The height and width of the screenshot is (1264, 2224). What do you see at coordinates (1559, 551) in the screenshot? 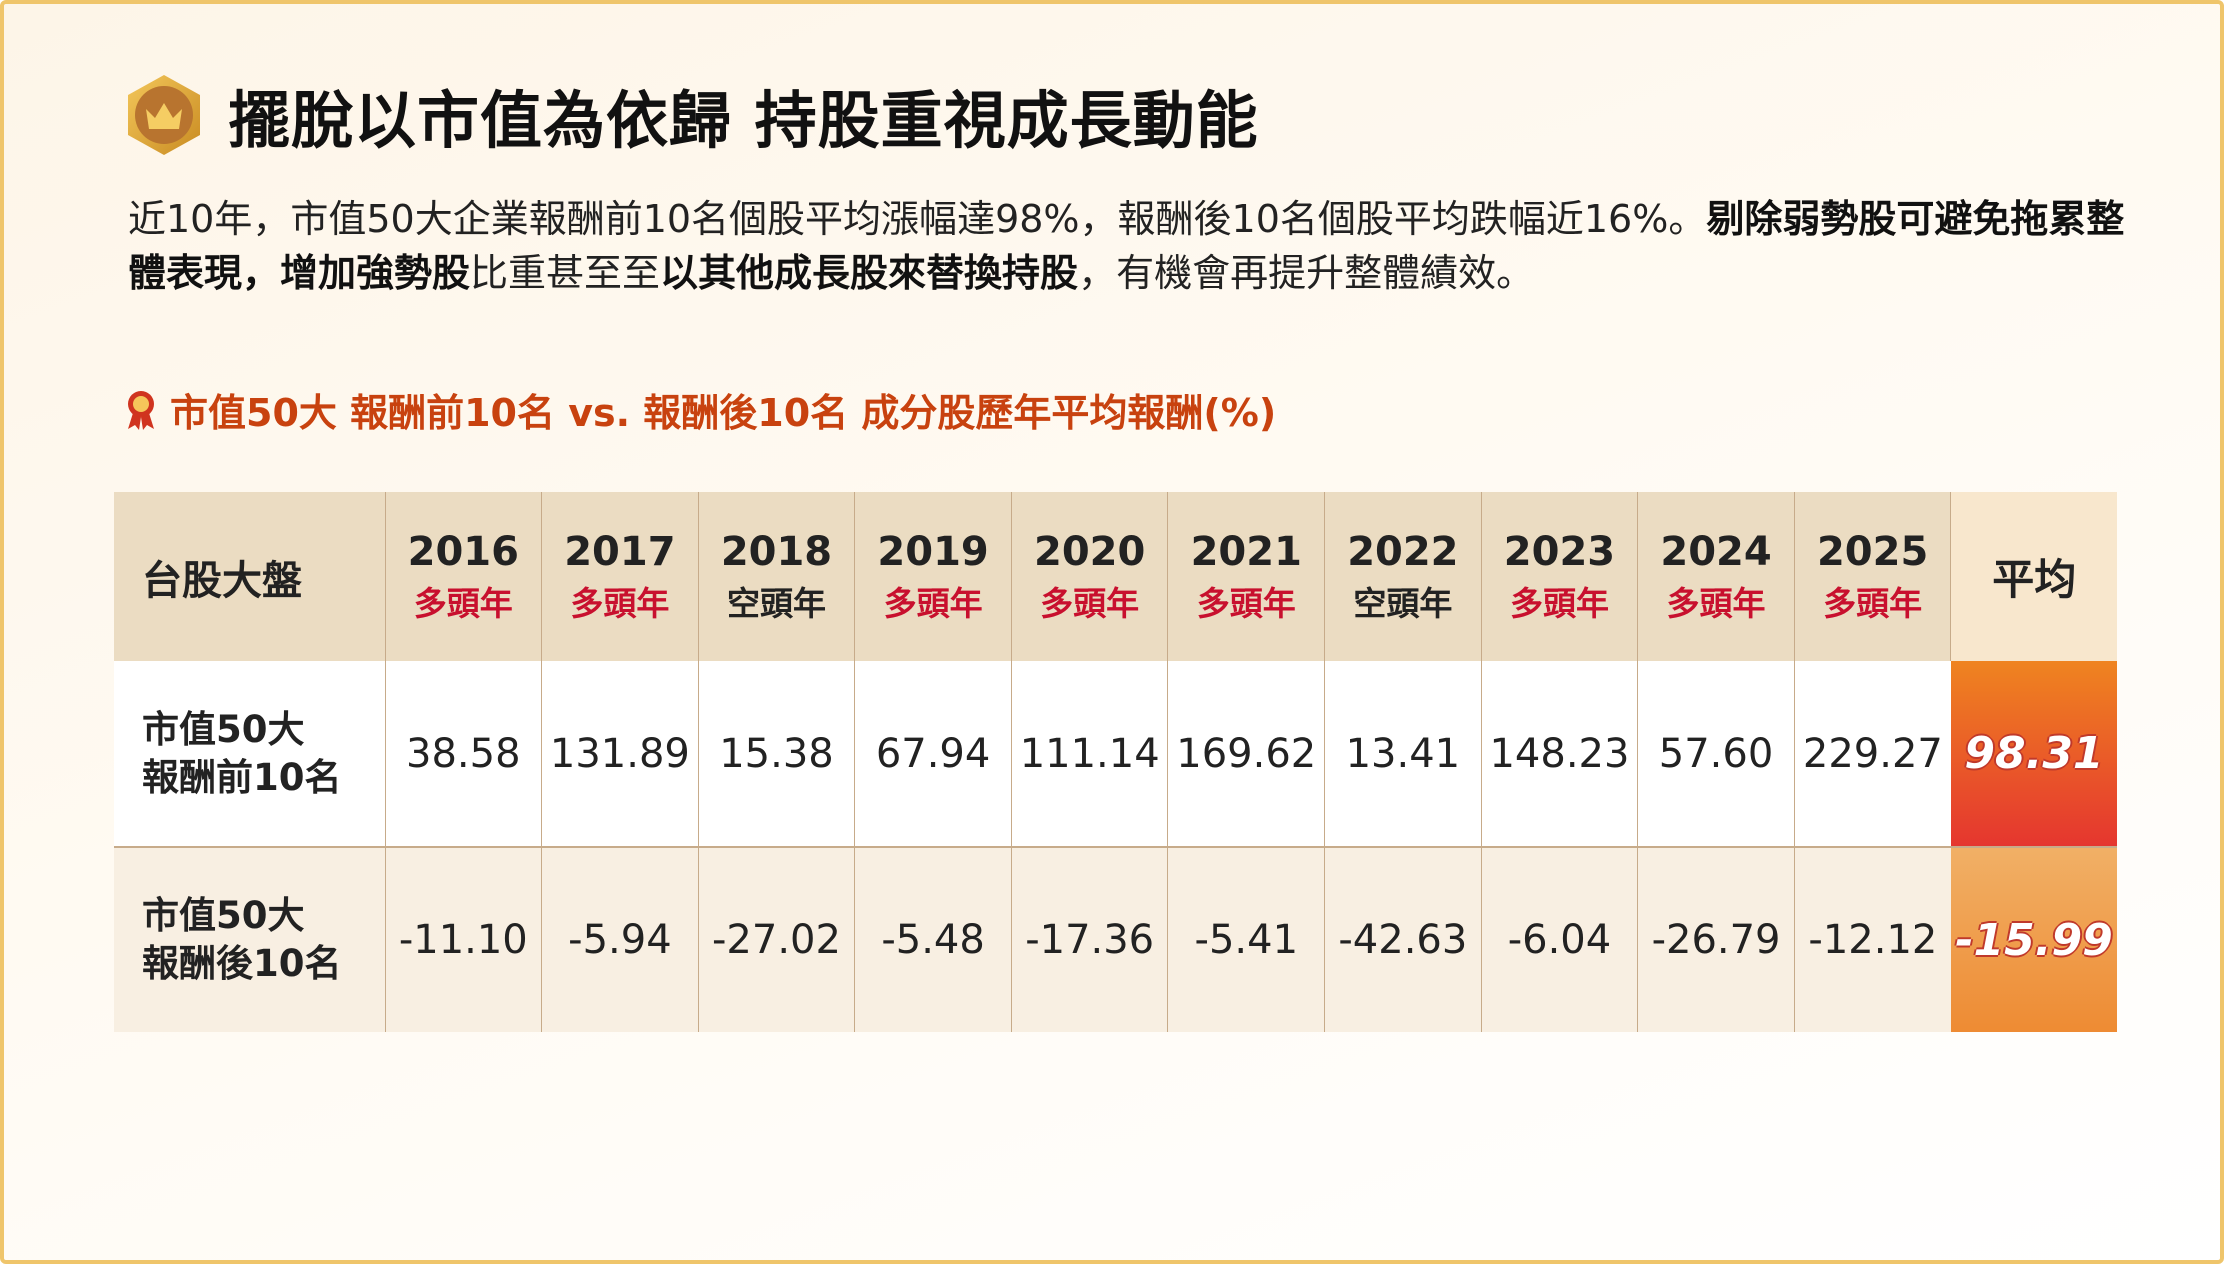
I see `year-label: 2023` at bounding box center [1559, 551].